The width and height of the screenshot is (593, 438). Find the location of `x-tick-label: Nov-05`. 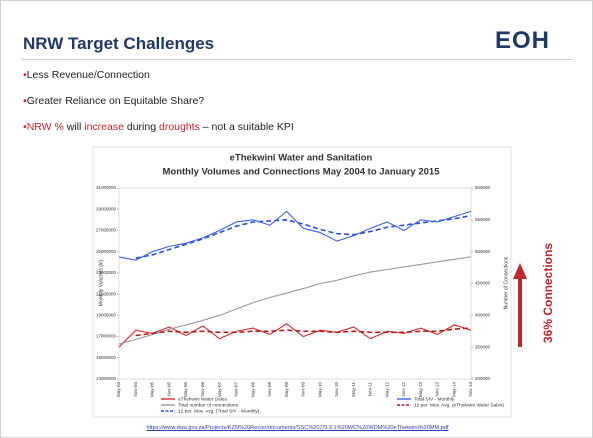

x-tick-label: Nov-05 is located at coordinates (168, 389).